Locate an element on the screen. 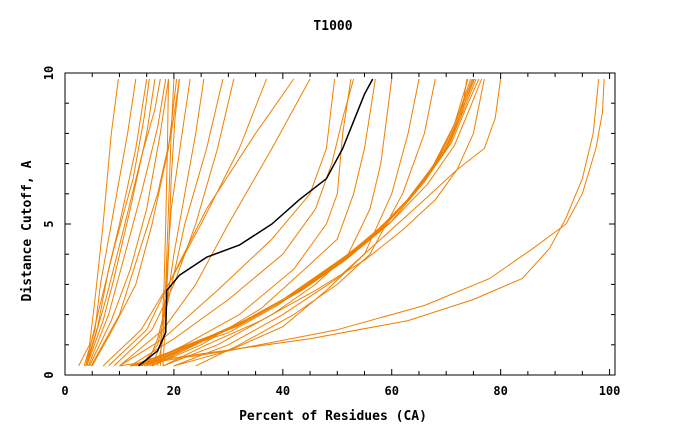  x-tick-label: 100 is located at coordinates (610, 391).